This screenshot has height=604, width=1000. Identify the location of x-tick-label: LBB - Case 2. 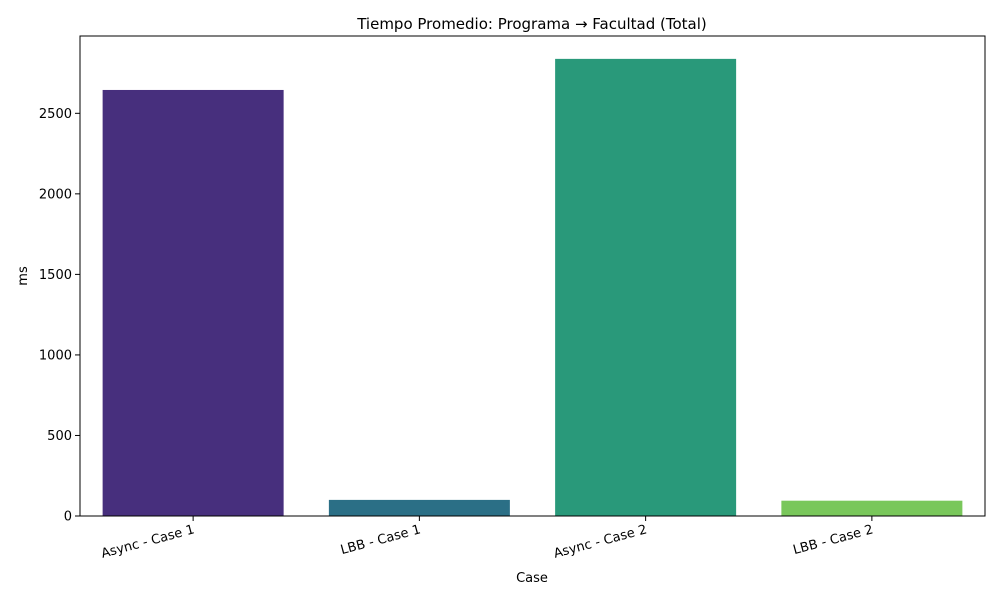
(833, 540).